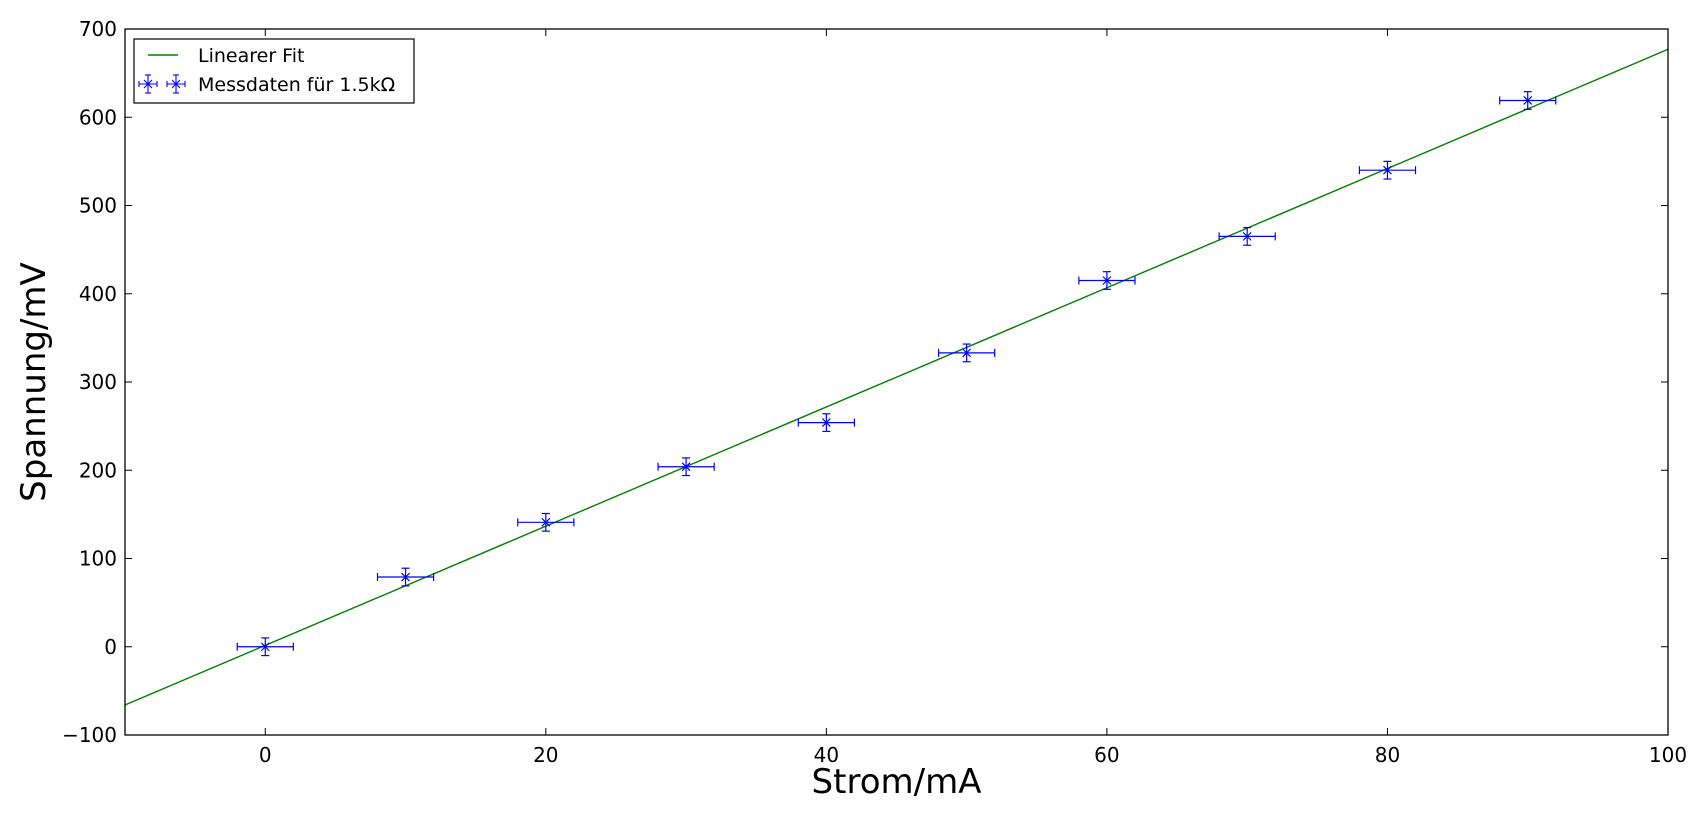  Describe the element at coordinates (98, 117) in the screenshot. I see `y-tick-label: 600` at that location.